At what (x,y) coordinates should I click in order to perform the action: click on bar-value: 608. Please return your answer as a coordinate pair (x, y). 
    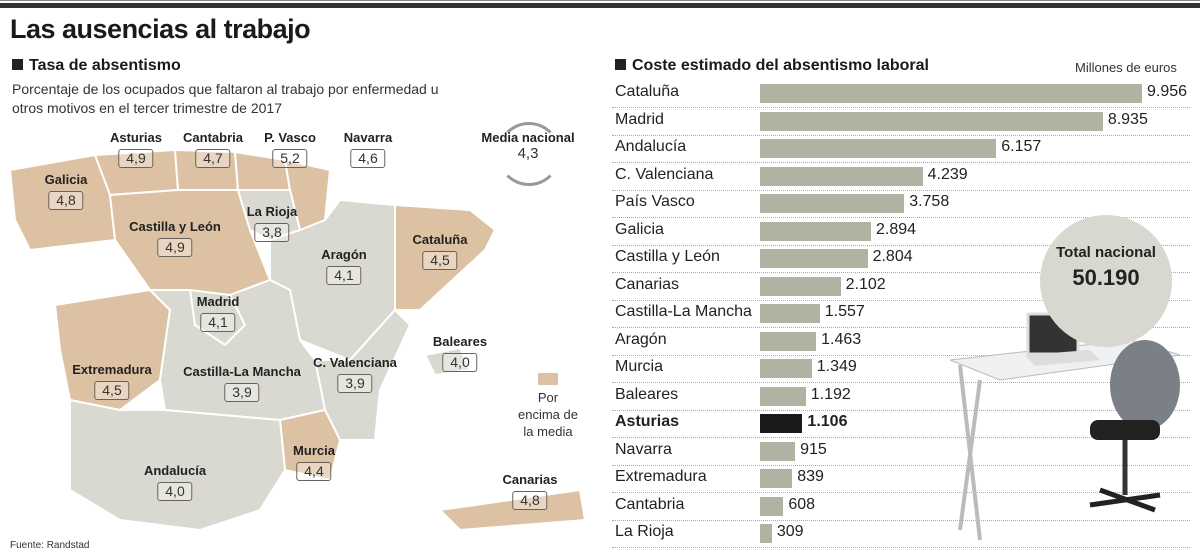
    Looking at the image, I should click on (802, 504).